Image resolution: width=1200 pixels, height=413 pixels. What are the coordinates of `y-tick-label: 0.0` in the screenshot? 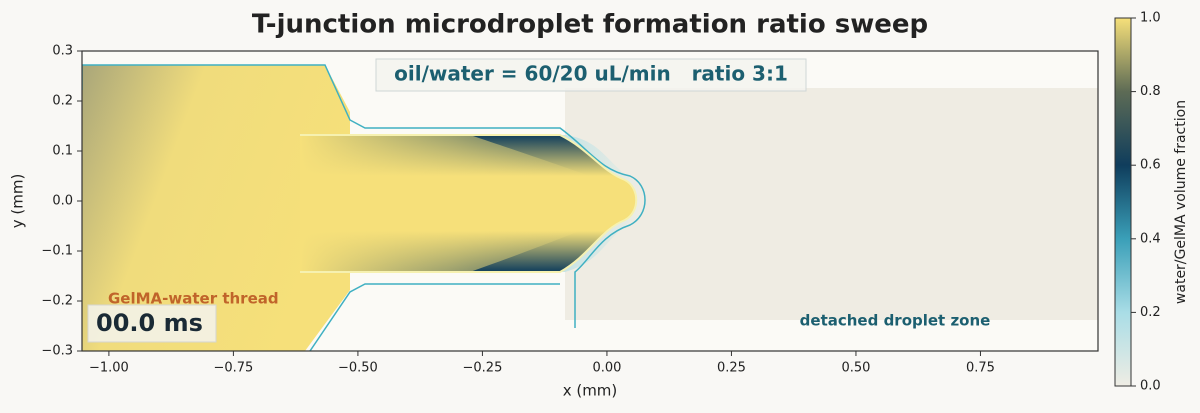 It's located at (62, 201).